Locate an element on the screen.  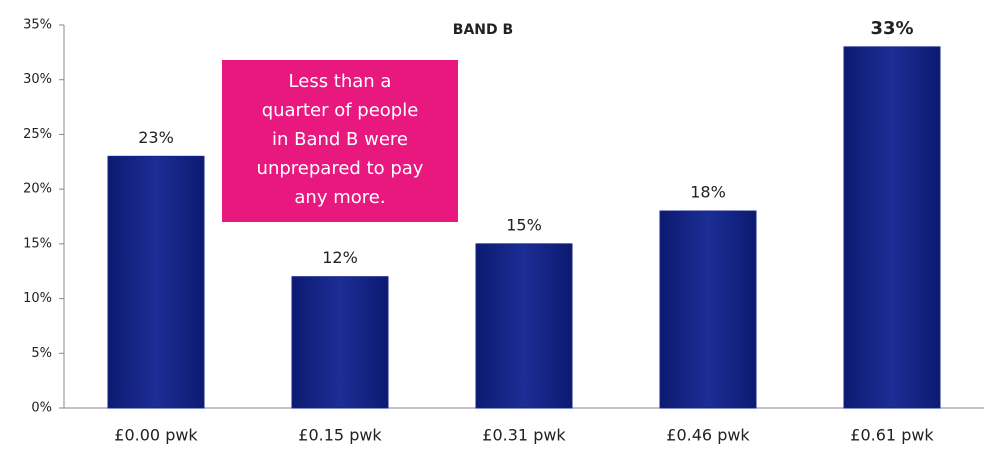
annotation-box is located at coordinates (340, 141).